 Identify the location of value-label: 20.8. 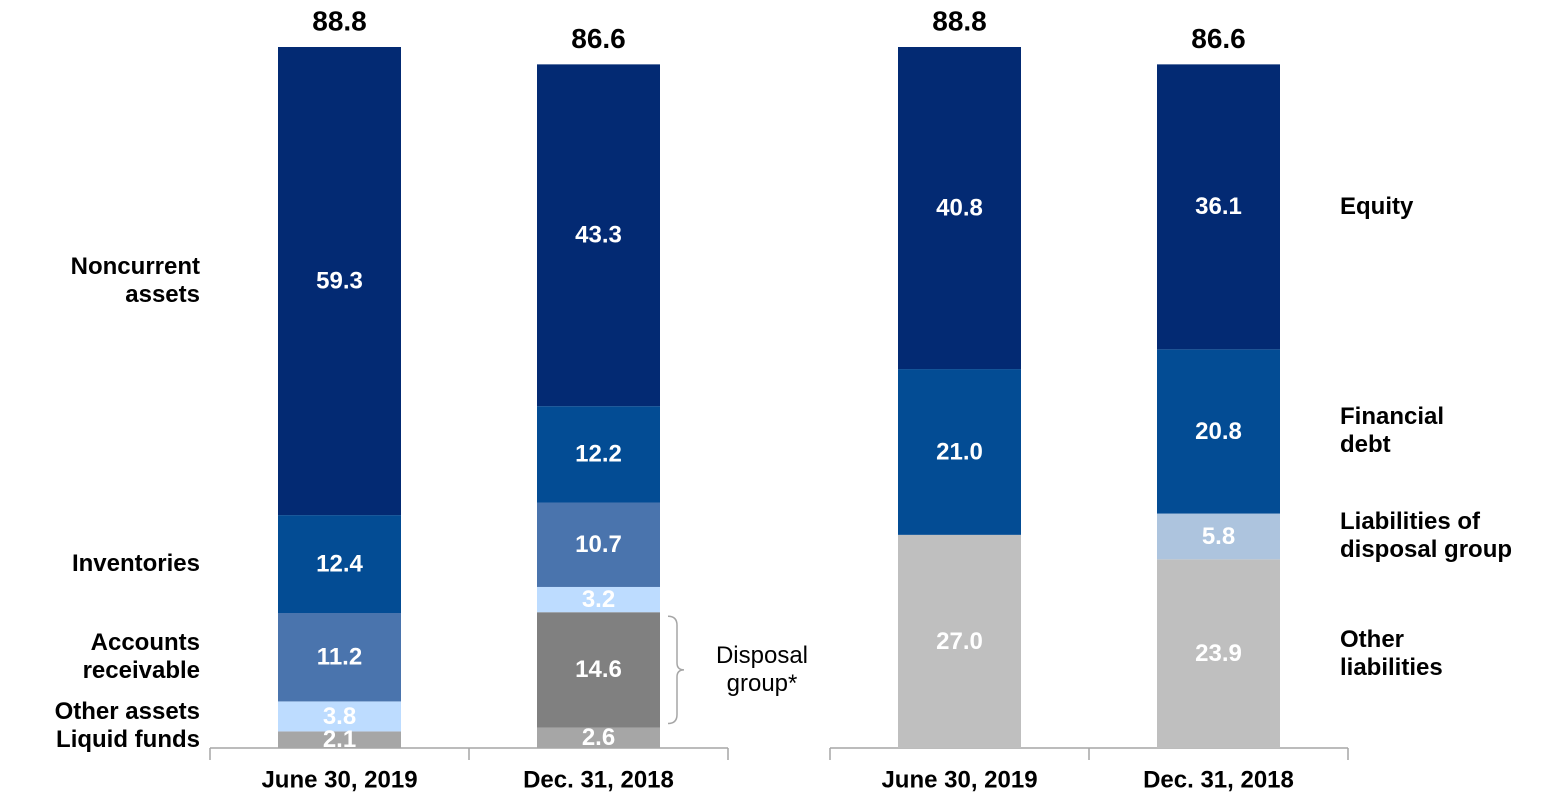
(1218, 431).